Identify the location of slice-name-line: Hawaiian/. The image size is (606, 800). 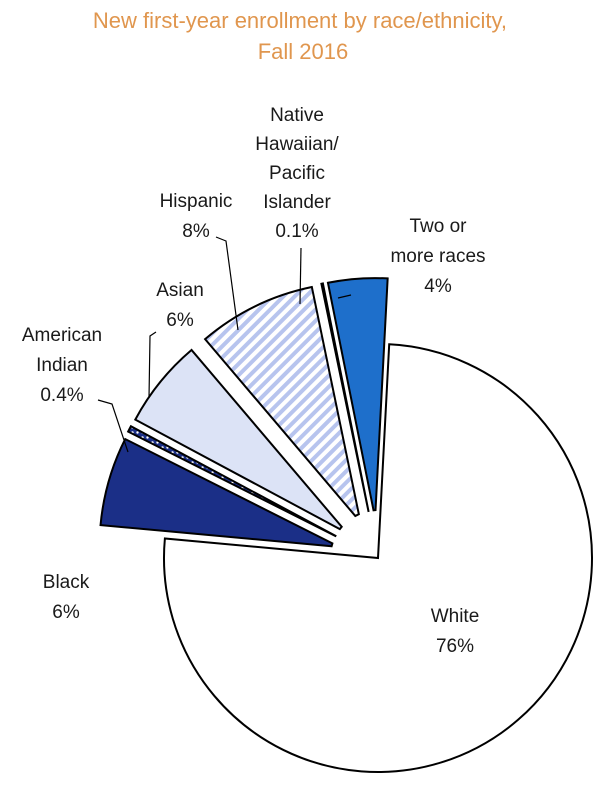
(297, 144).